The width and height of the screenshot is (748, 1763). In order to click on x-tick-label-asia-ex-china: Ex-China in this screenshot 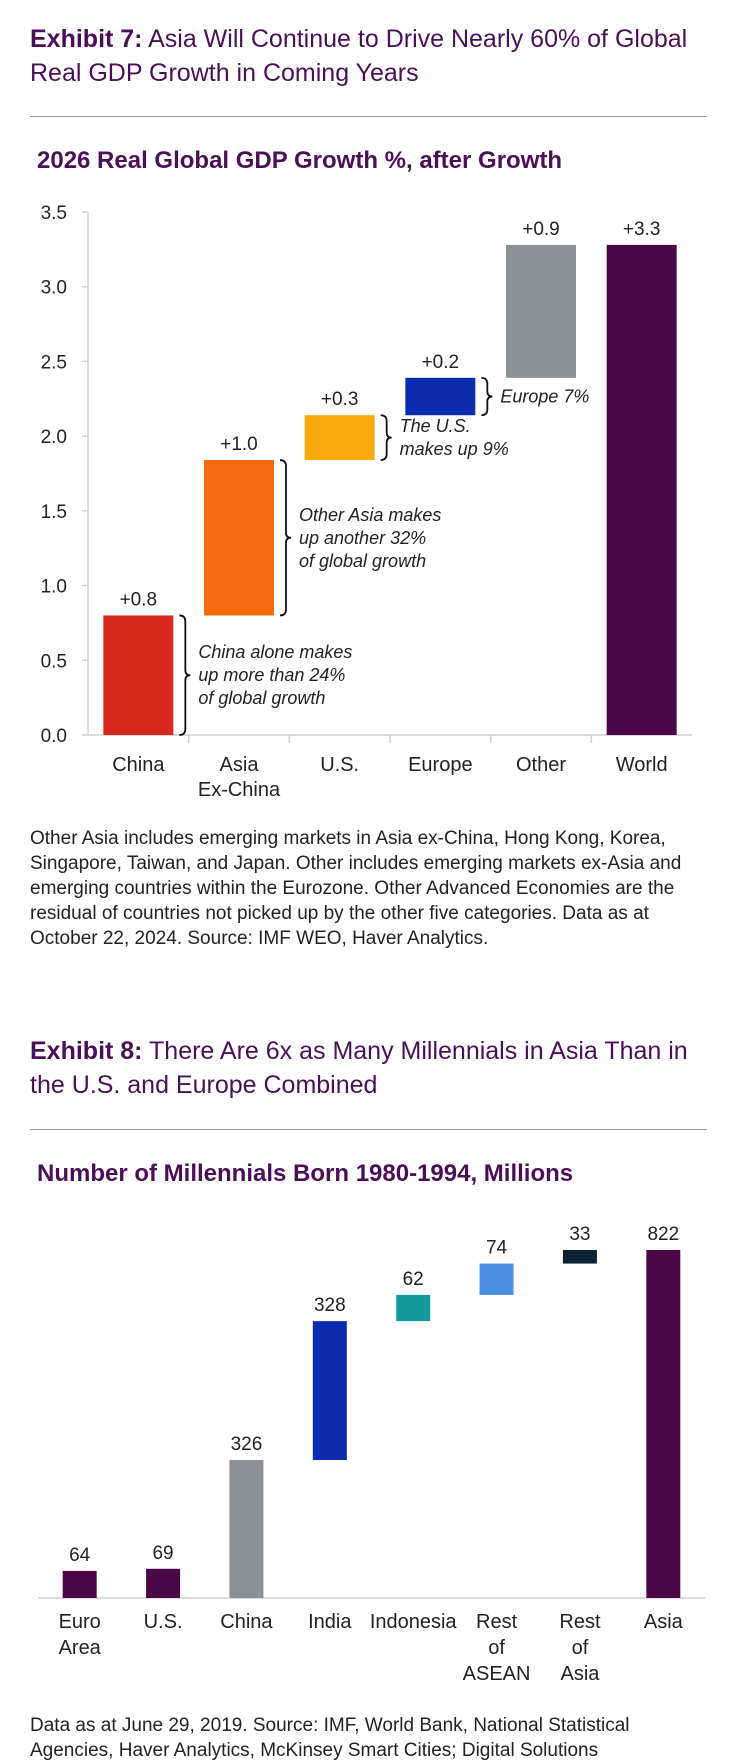, I will do `click(239, 790)`.